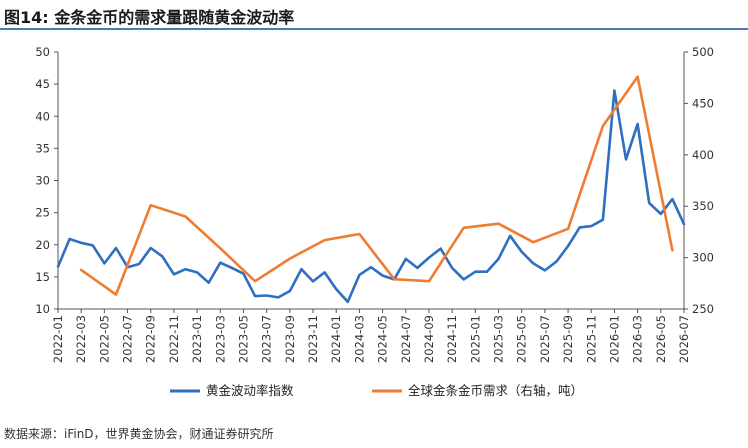 The width and height of the screenshot is (748, 448). I want to click on y-left-tick-label: 50, so click(42, 52).